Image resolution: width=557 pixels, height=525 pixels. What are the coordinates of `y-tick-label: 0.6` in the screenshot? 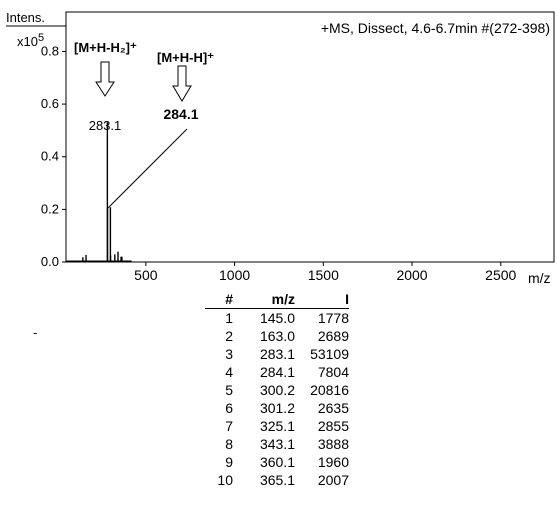 It's located at (50, 103).